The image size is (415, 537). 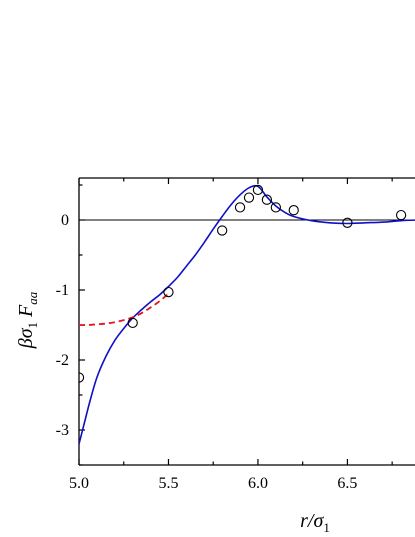 What do you see at coordinates (79, 483) in the screenshot?
I see `x-tick-label: 5.0` at bounding box center [79, 483].